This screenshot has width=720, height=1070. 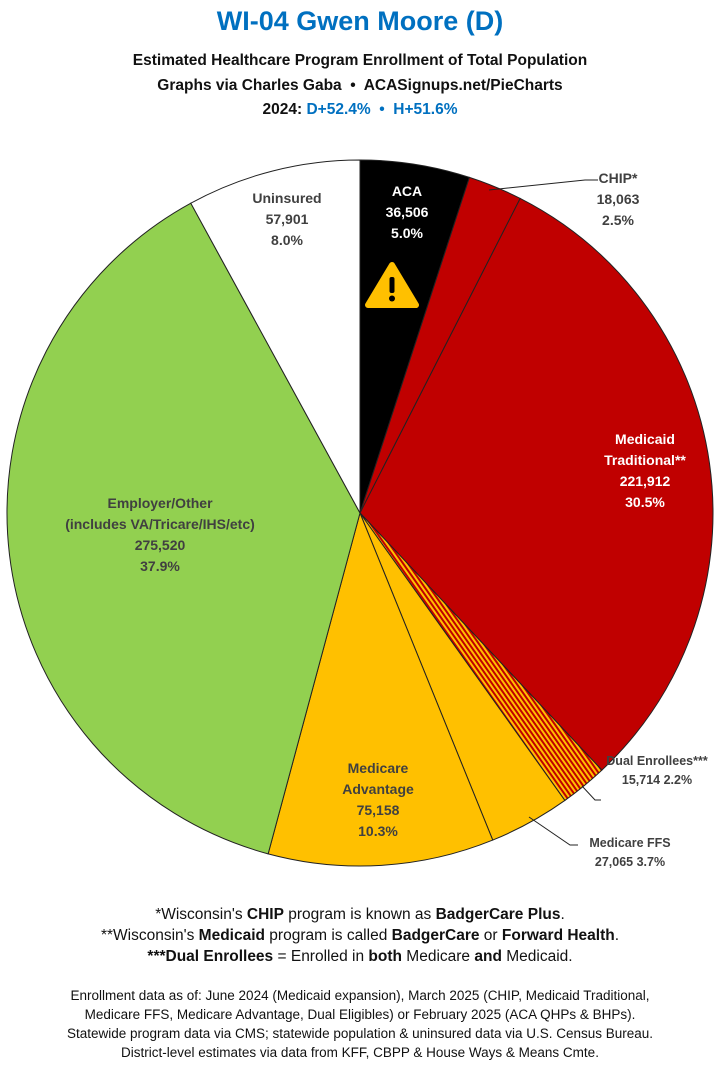 What do you see at coordinates (378, 831) in the screenshot?
I see `label-pct: 10.3%` at bounding box center [378, 831].